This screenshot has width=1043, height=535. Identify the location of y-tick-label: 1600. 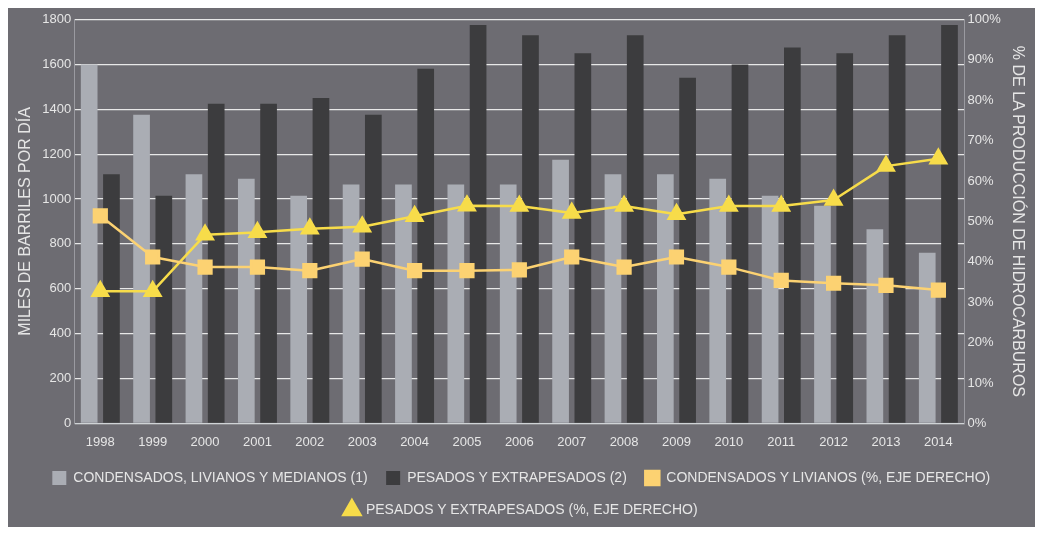
(57, 63).